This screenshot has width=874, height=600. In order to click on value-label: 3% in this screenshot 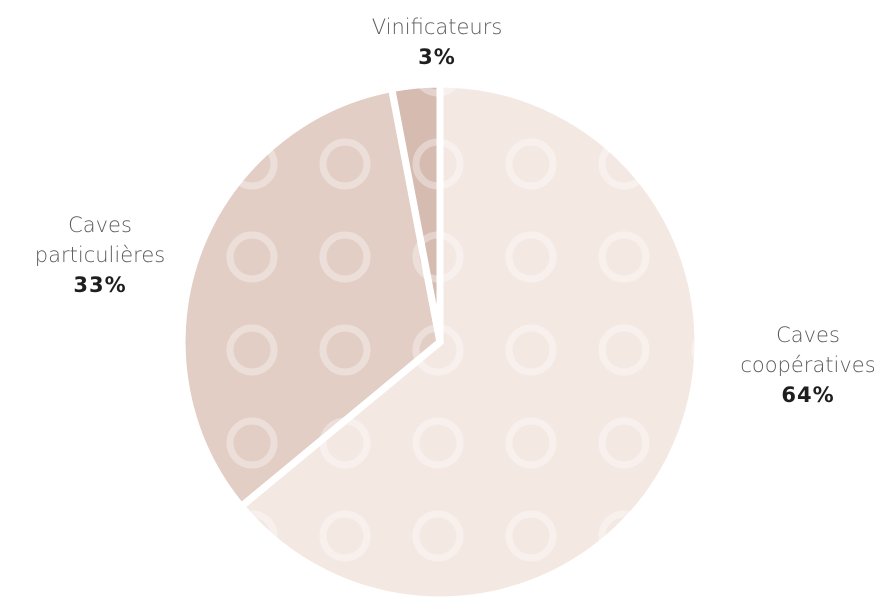, I will do `click(437, 57)`.